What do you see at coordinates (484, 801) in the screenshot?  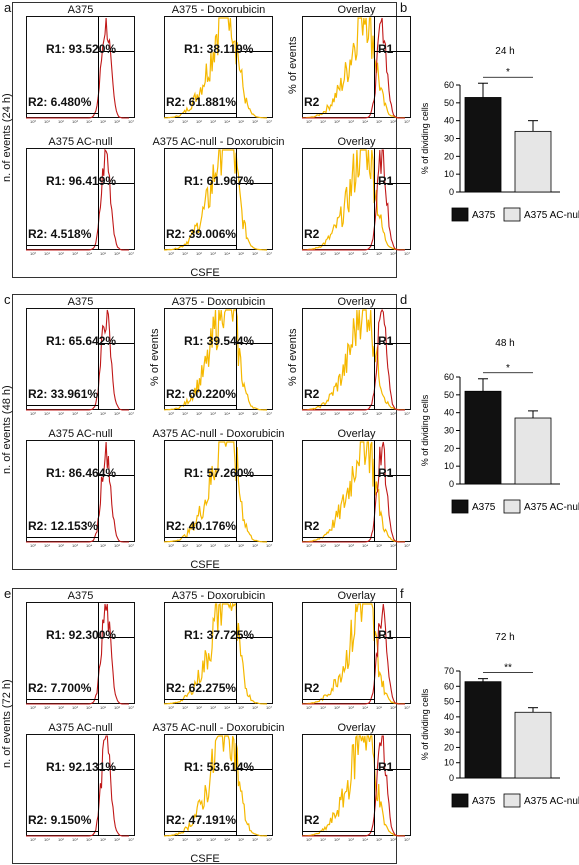 I see `legend-label: A375` at bounding box center [484, 801].